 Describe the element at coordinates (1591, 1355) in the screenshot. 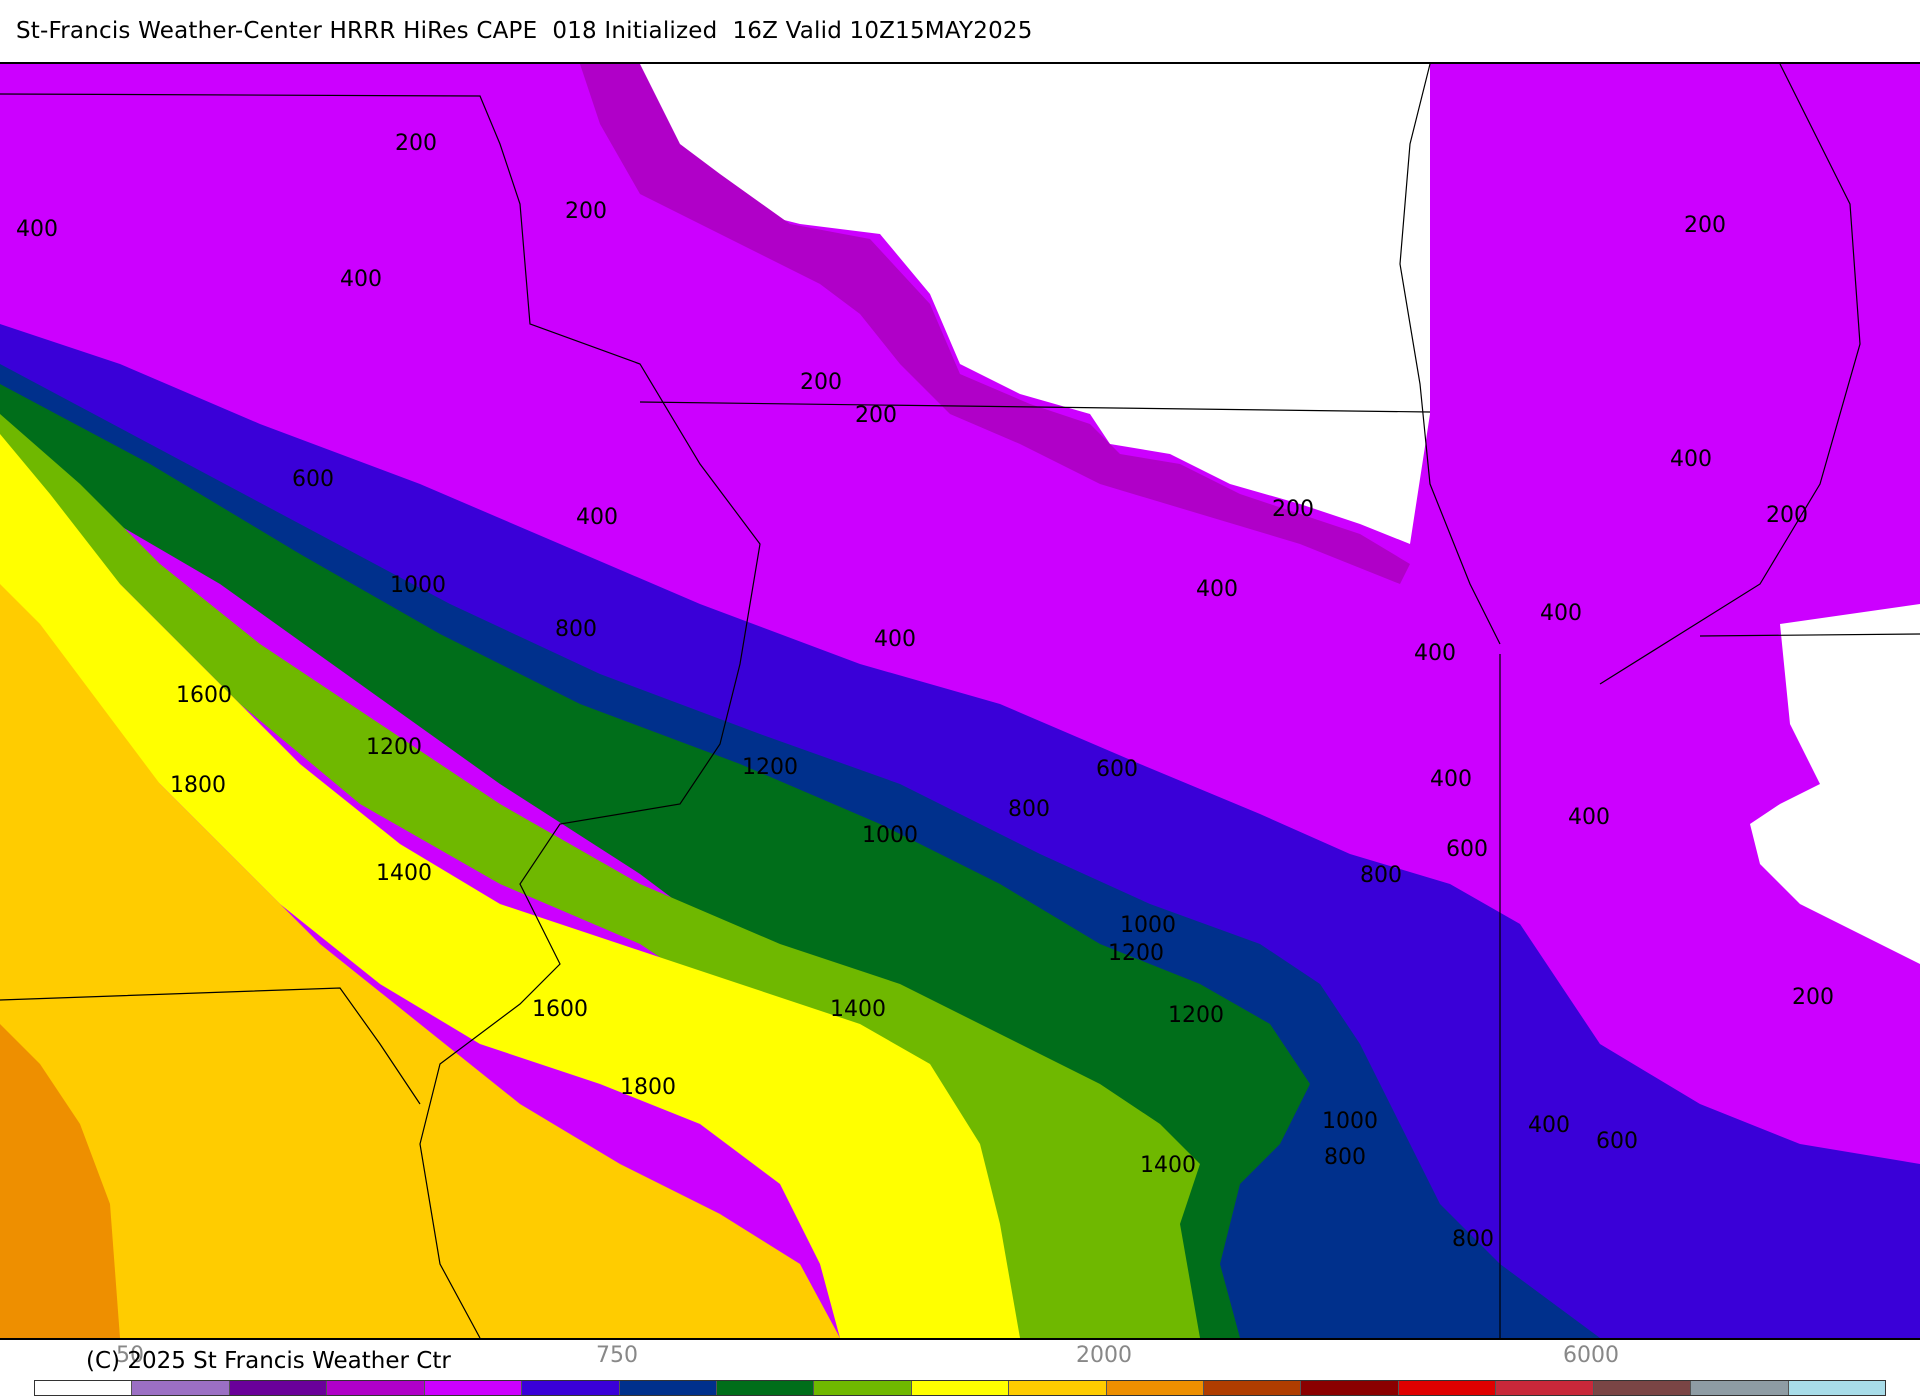

I see `colorbar-tick-label: 6000` at that location.